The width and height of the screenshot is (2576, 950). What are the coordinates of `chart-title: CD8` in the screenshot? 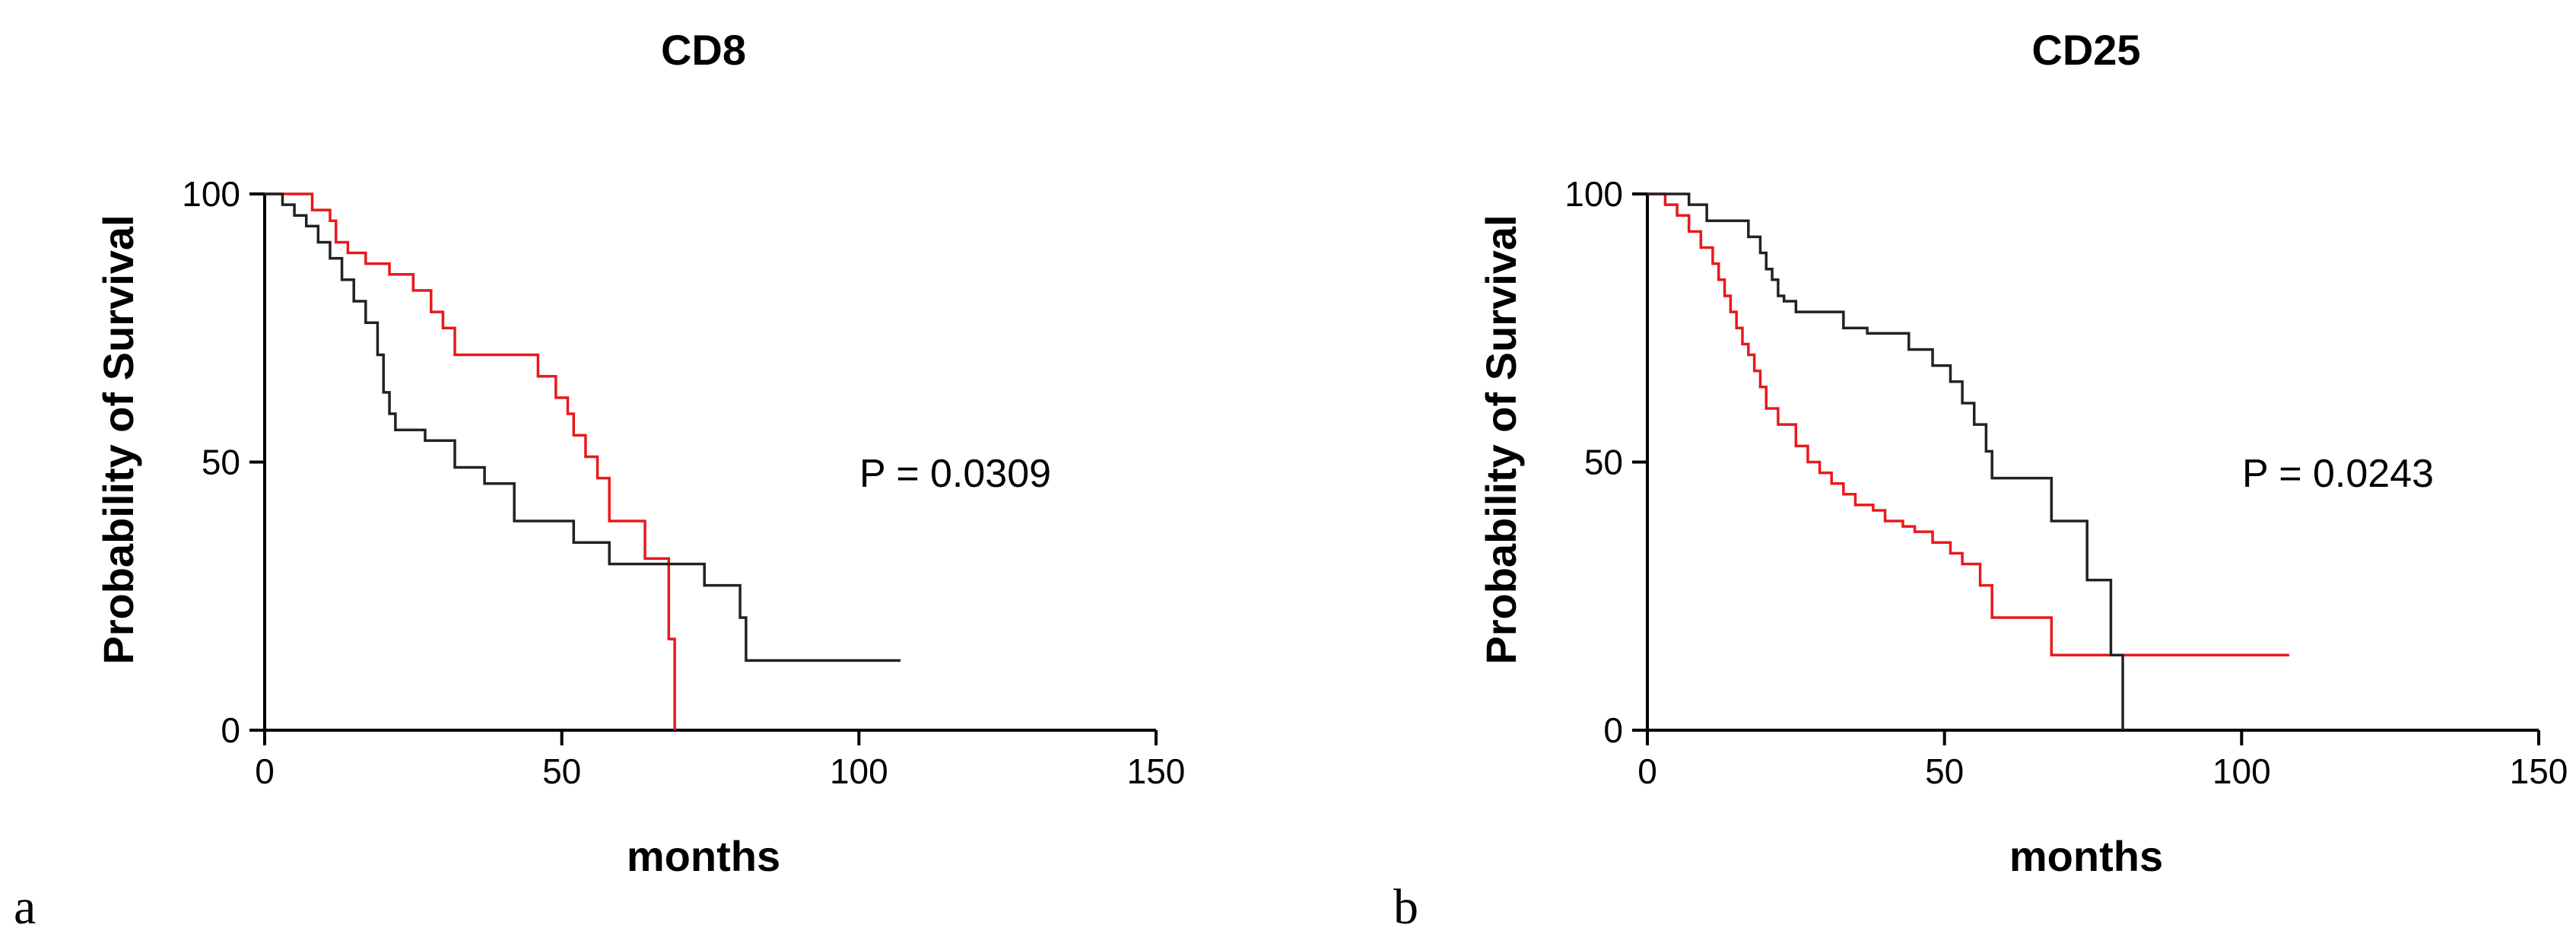 It's located at (703, 50).